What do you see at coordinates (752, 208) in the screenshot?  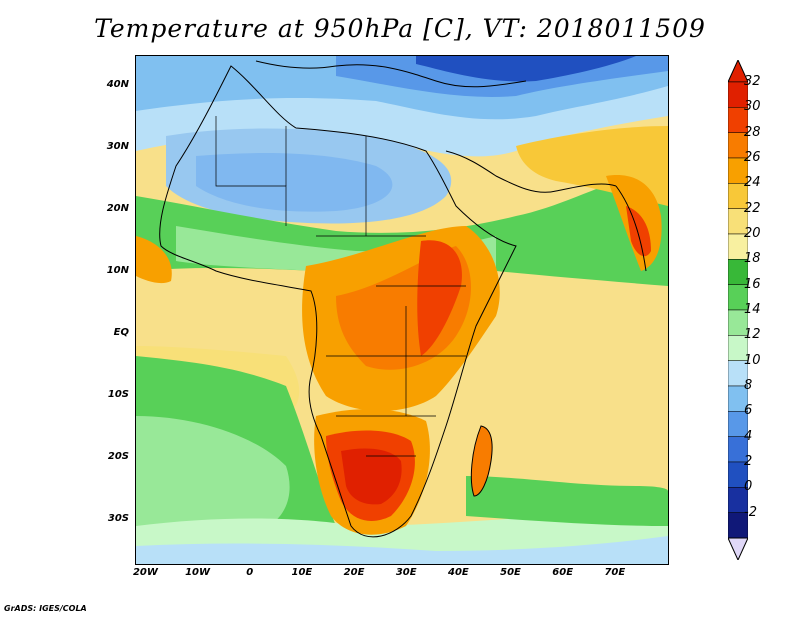 I see `colorbar-label: 22` at bounding box center [752, 208].